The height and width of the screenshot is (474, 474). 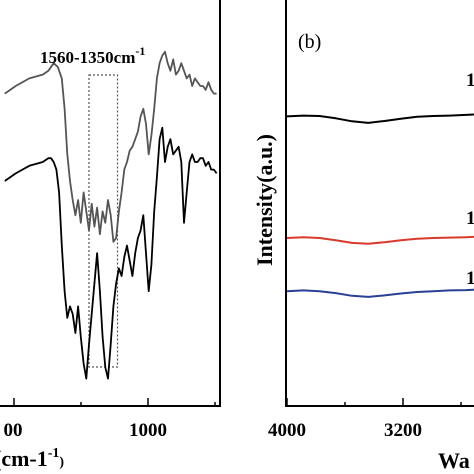 What do you see at coordinates (13, 430) in the screenshot?
I see `x-tick-label: 00` at bounding box center [13, 430].